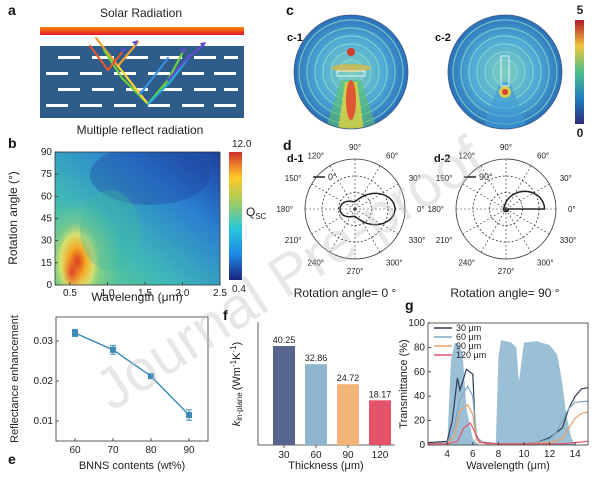  Describe the element at coordinates (132, 466) in the screenshot. I see `plot-e-xlabel: BNNS contents (wt%)` at that location.